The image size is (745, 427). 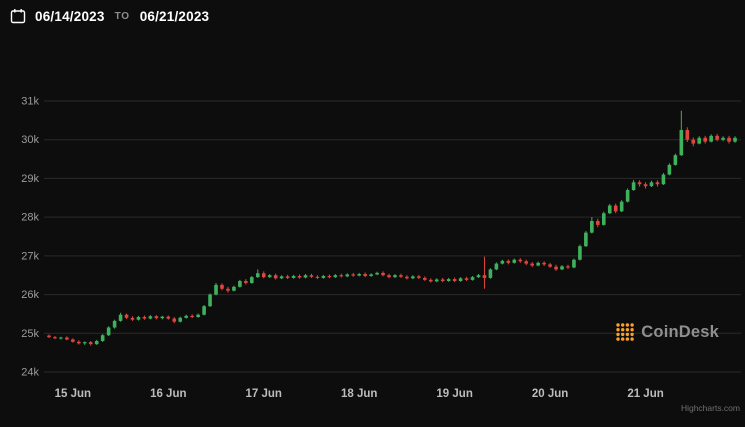 What do you see at coordinates (30, 102) in the screenshot?
I see `y-axis-label: 31k` at bounding box center [30, 102].